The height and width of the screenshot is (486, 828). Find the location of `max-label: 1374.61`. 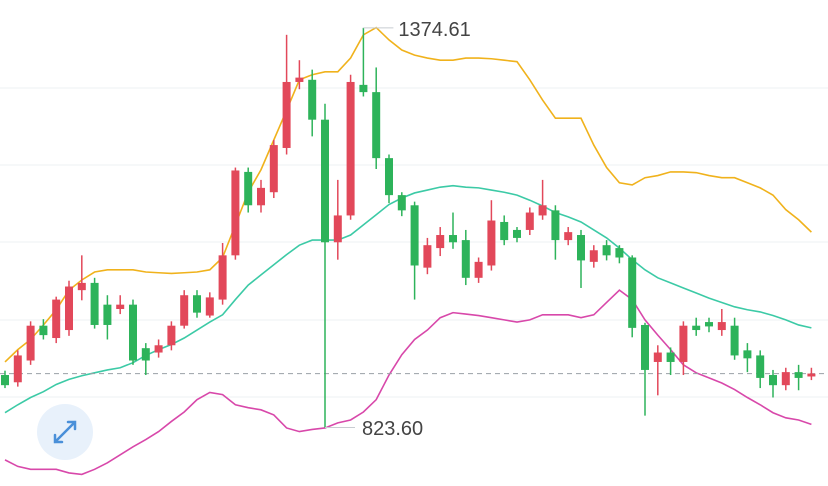

max-label: 1374.61 is located at coordinates (434, 30).